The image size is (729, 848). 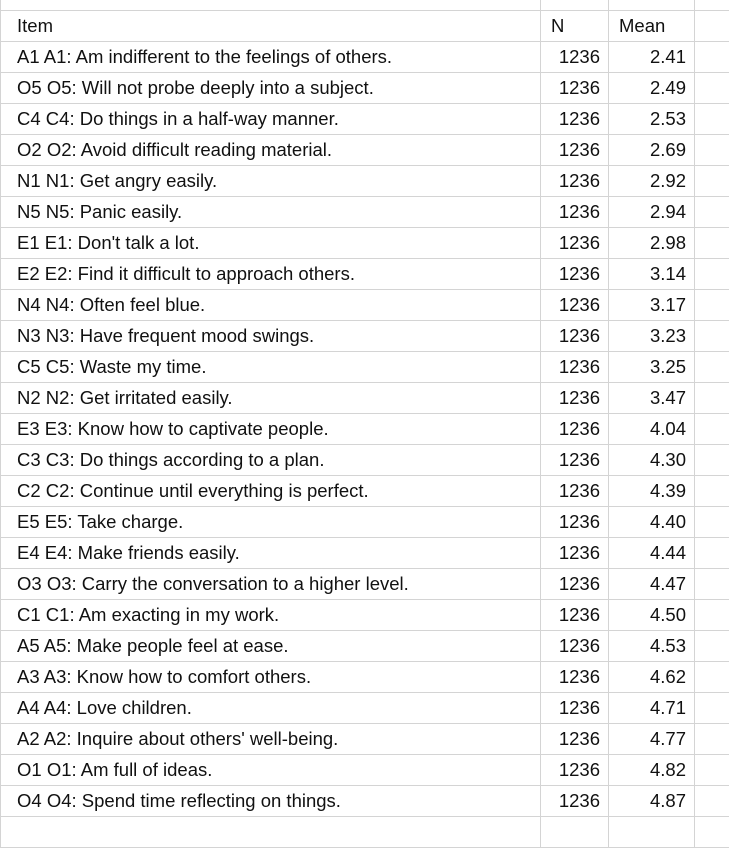 What do you see at coordinates (652, 676) in the screenshot?
I see `mean-cell: 4.62` at bounding box center [652, 676].